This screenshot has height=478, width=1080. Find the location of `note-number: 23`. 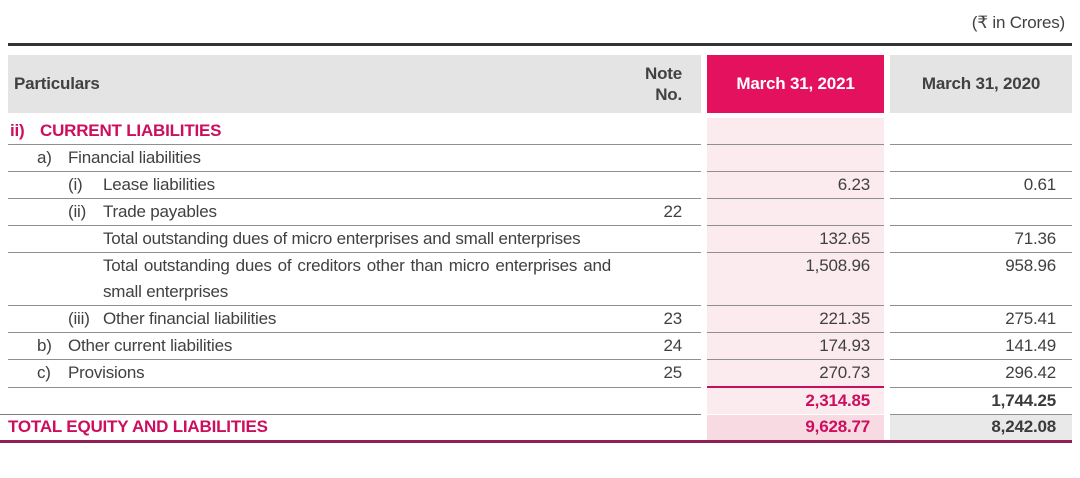

note-number: 23 is located at coordinates (672, 318).